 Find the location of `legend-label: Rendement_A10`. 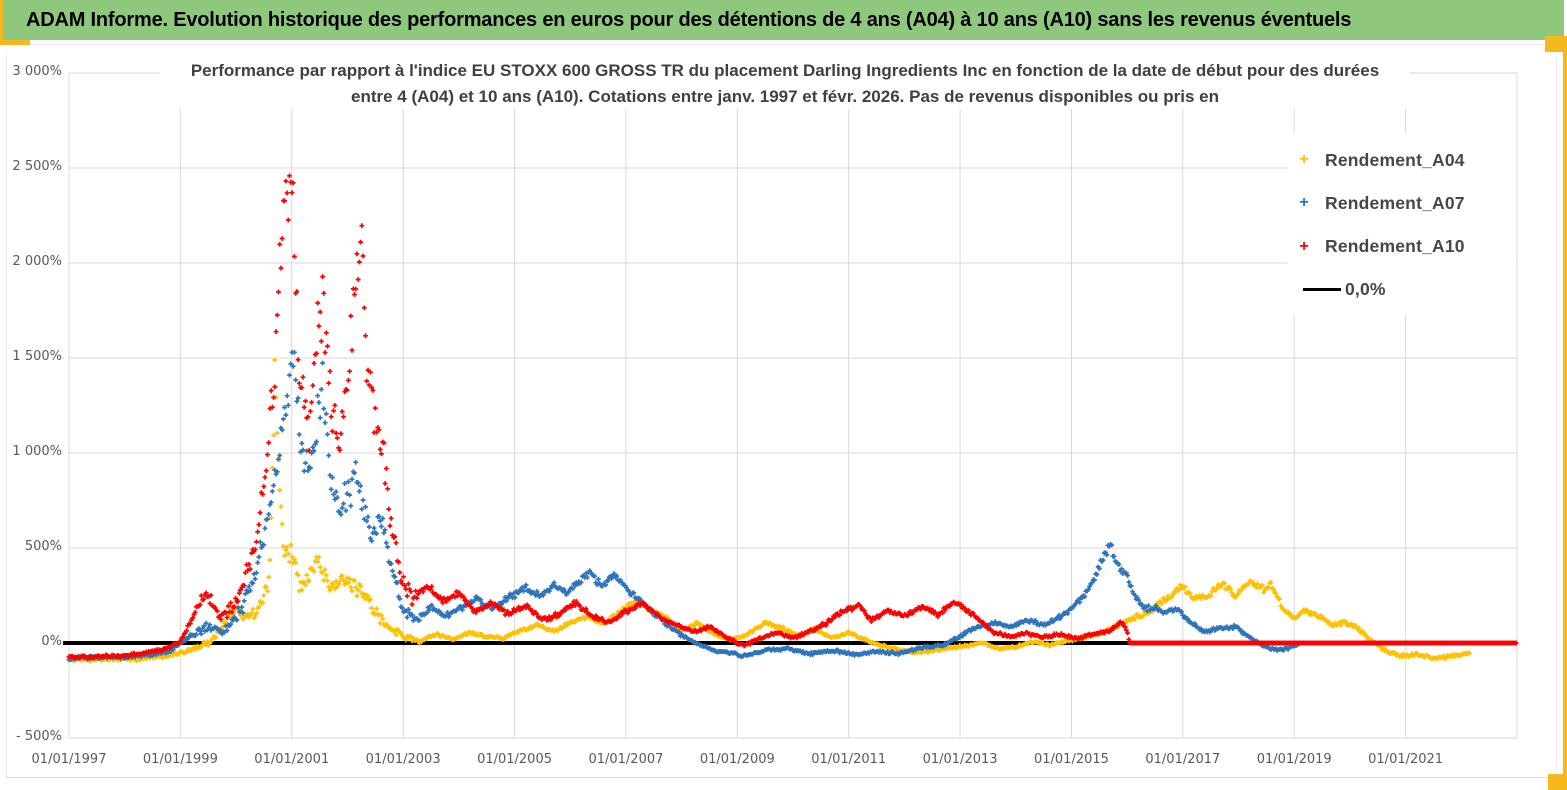

legend-label: Rendement_A10 is located at coordinates (1395, 246).